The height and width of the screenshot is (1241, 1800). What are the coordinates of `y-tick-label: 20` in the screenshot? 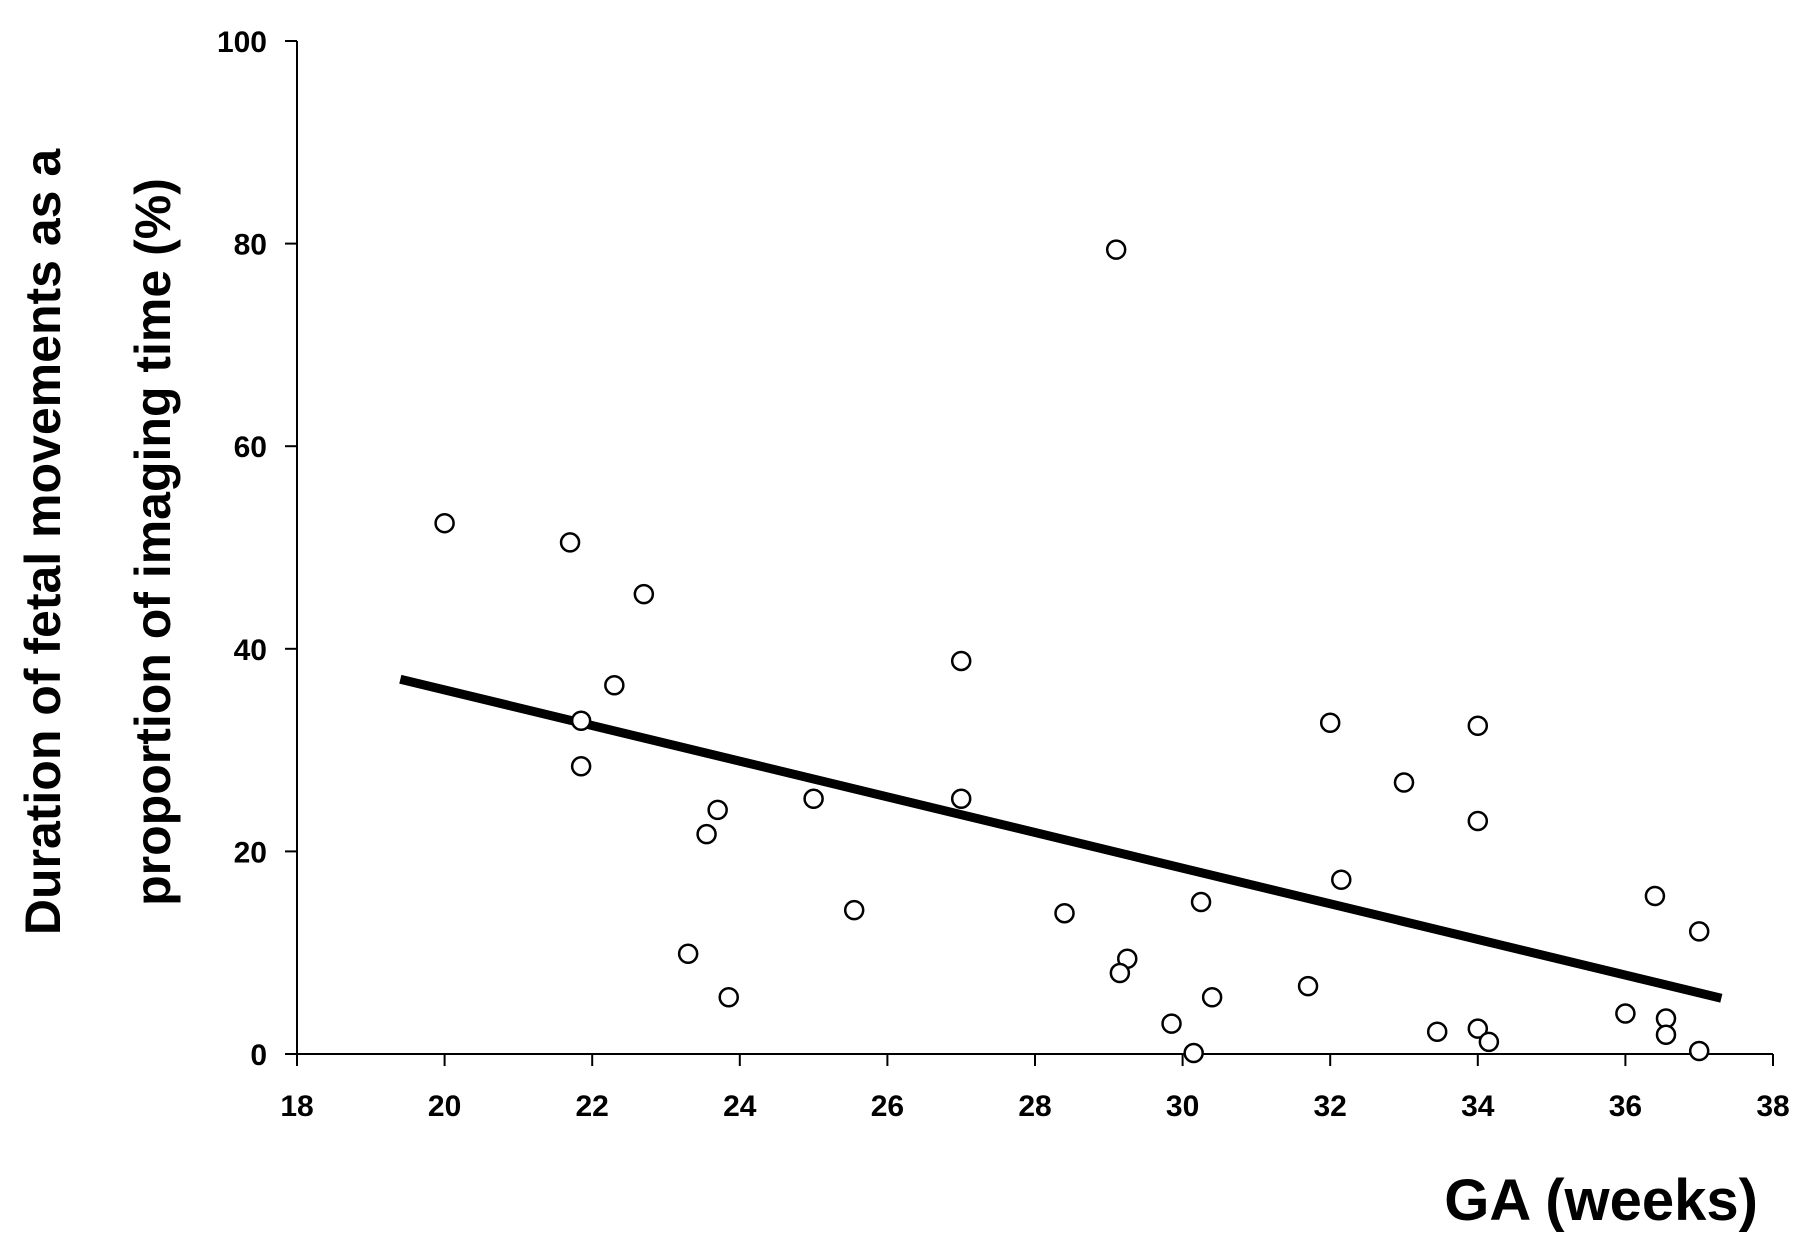 It's located at (250, 852).